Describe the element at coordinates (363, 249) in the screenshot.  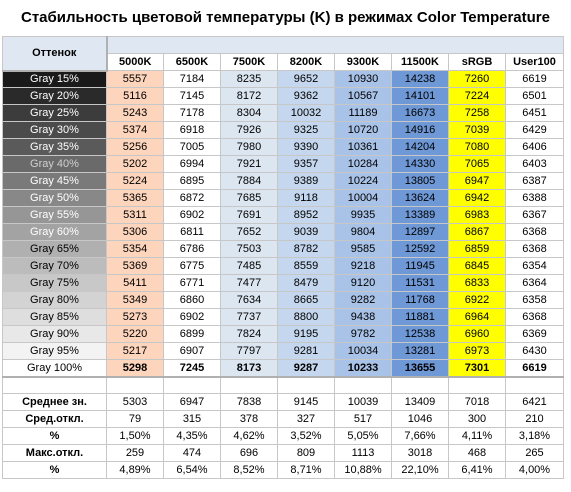
I see `value-cell: 9585` at that location.